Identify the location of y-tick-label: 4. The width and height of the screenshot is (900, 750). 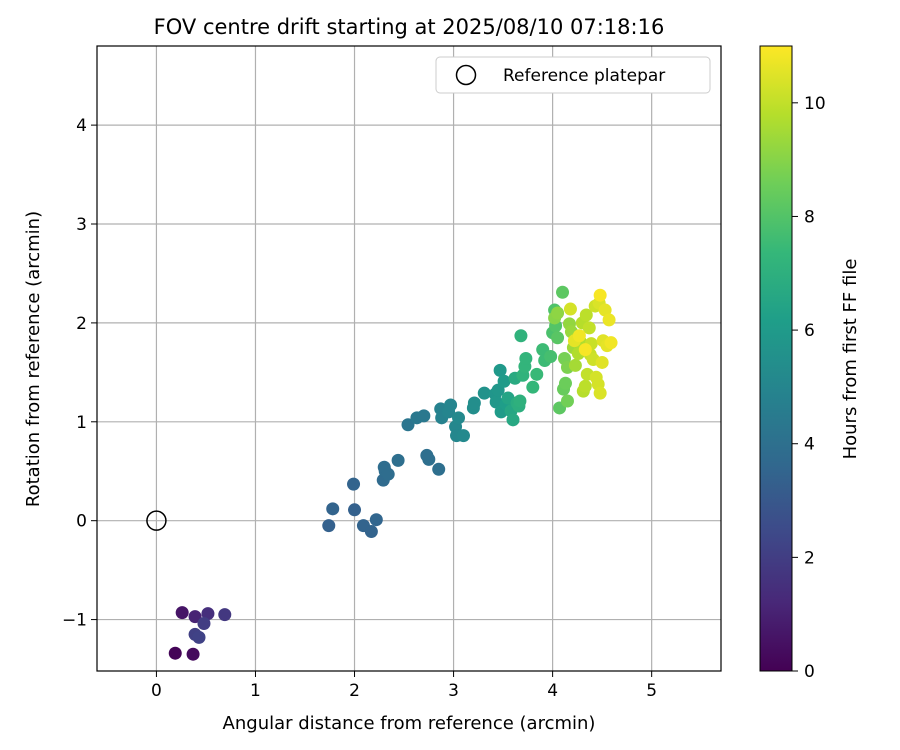
(81, 126).